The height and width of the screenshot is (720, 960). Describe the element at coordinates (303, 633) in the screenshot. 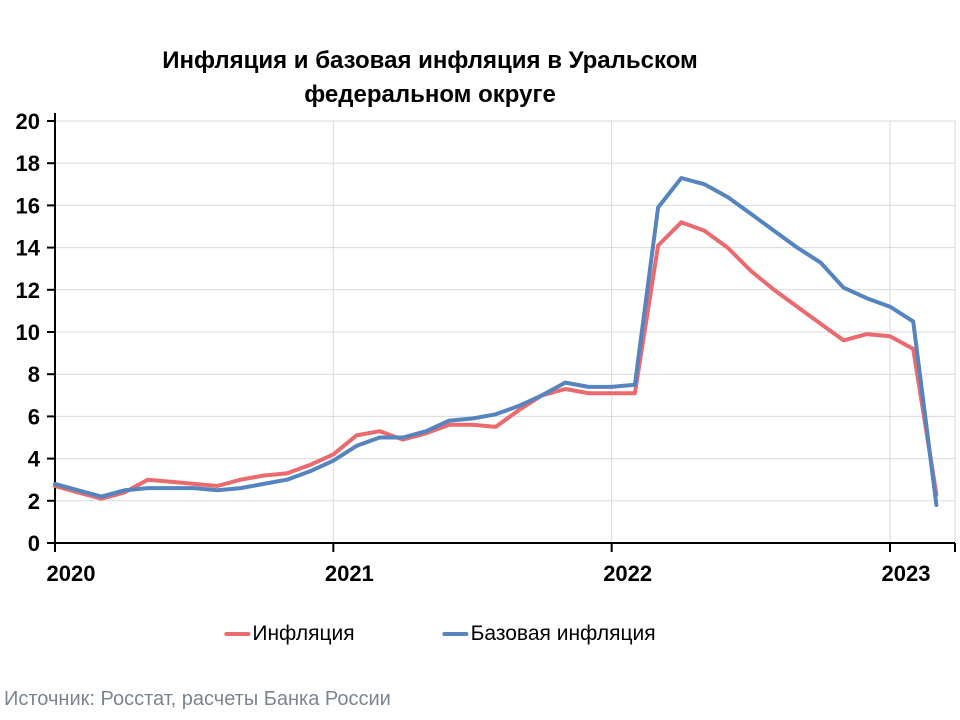

I see `legend-label-inflation: Инфляция` at that location.